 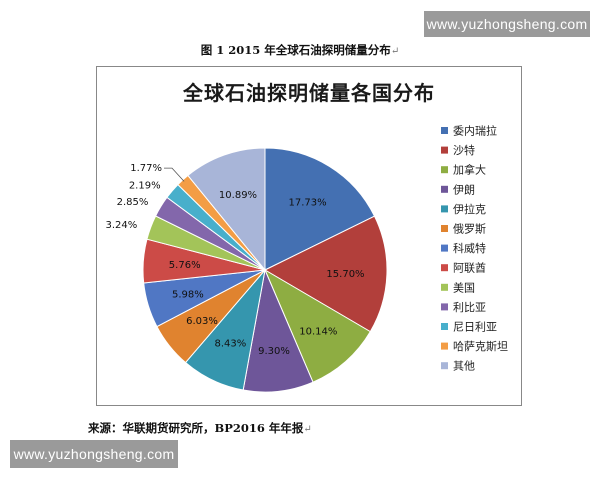 I want to click on legend-label-4: 伊朗, so click(x=464, y=189).